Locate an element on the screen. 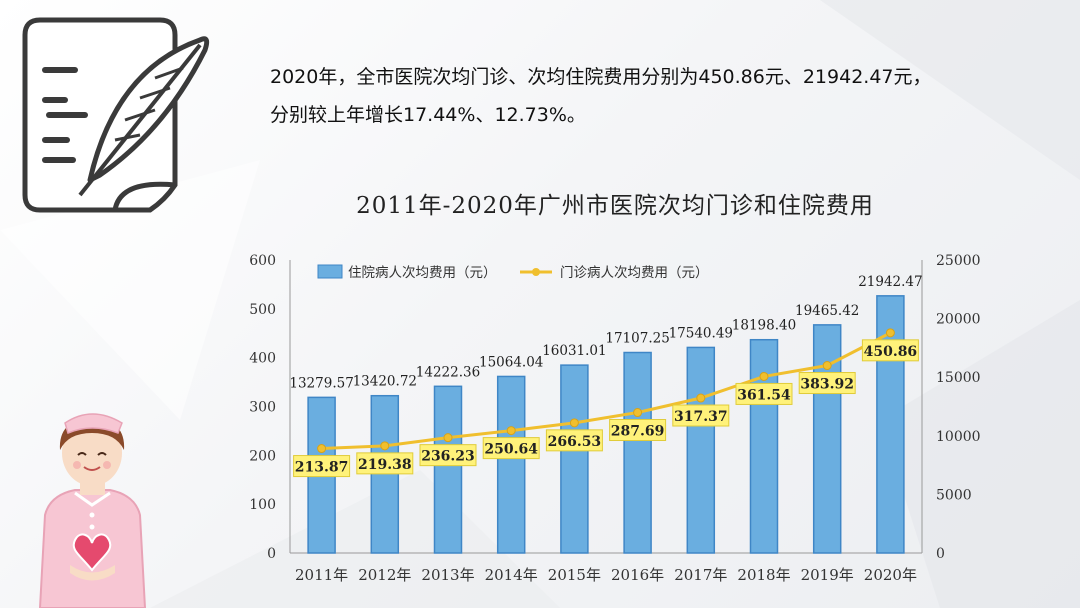 This screenshot has height=608, width=1080. y-right-tick-label: 15000 is located at coordinates (958, 378).